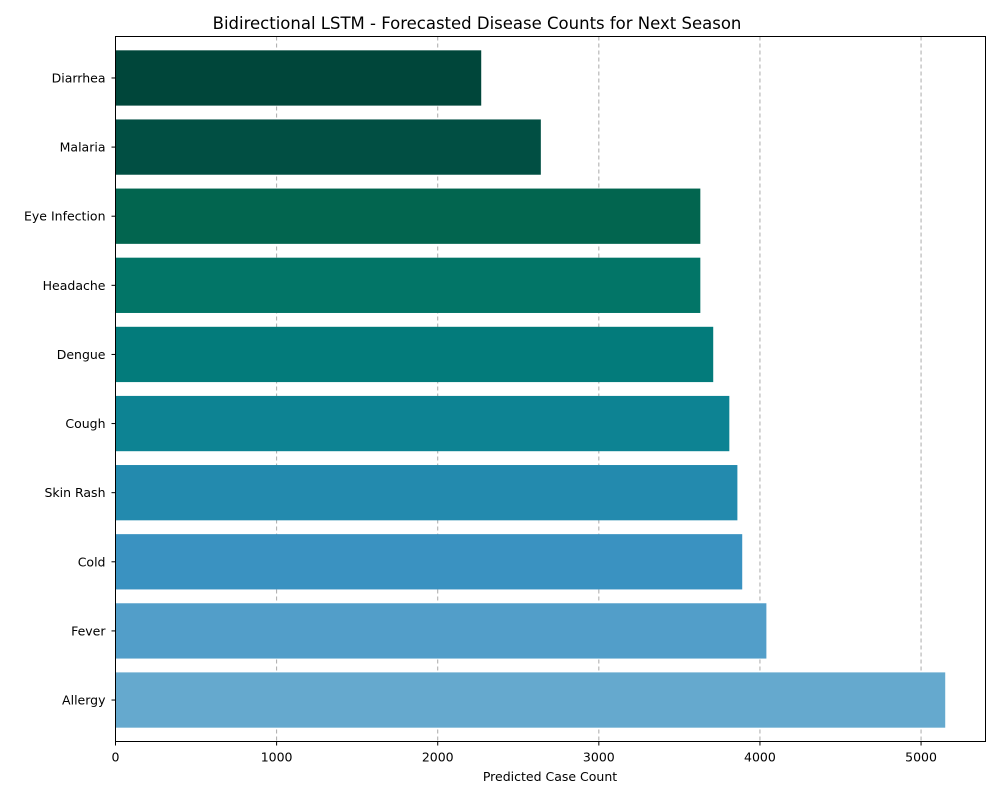 The height and width of the screenshot is (804, 1000). I want to click on bar-cough, so click(422, 423).